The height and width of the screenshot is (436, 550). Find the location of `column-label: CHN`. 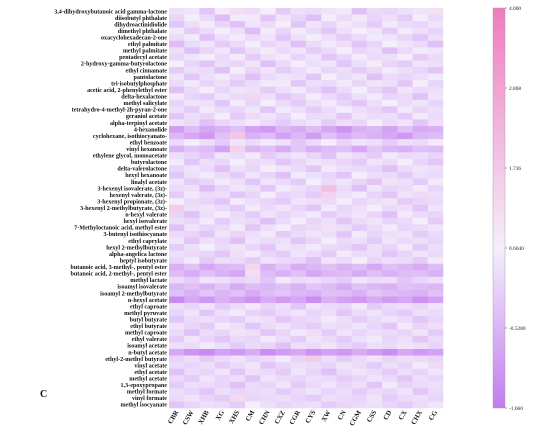

column-label: CHN is located at coordinates (265, 417).